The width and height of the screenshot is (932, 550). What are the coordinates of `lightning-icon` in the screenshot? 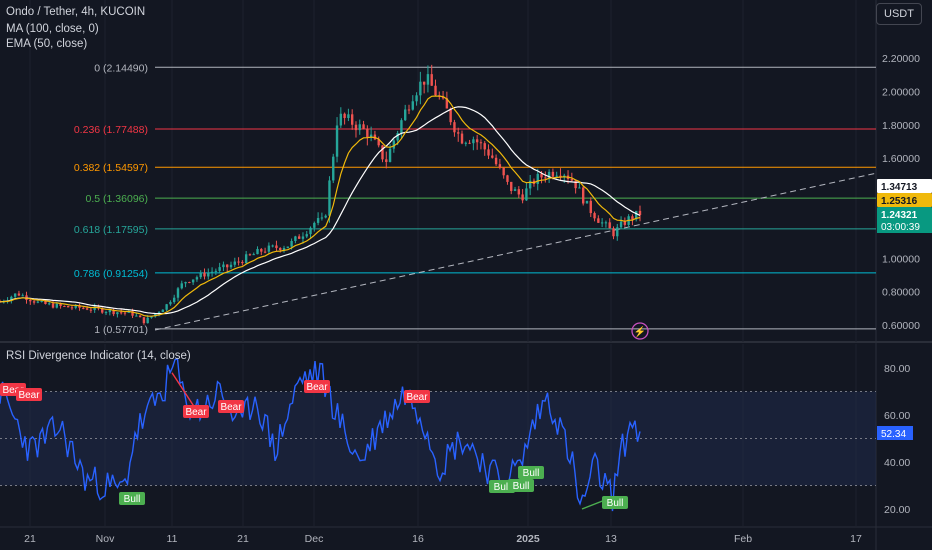 It's located at (640, 331).